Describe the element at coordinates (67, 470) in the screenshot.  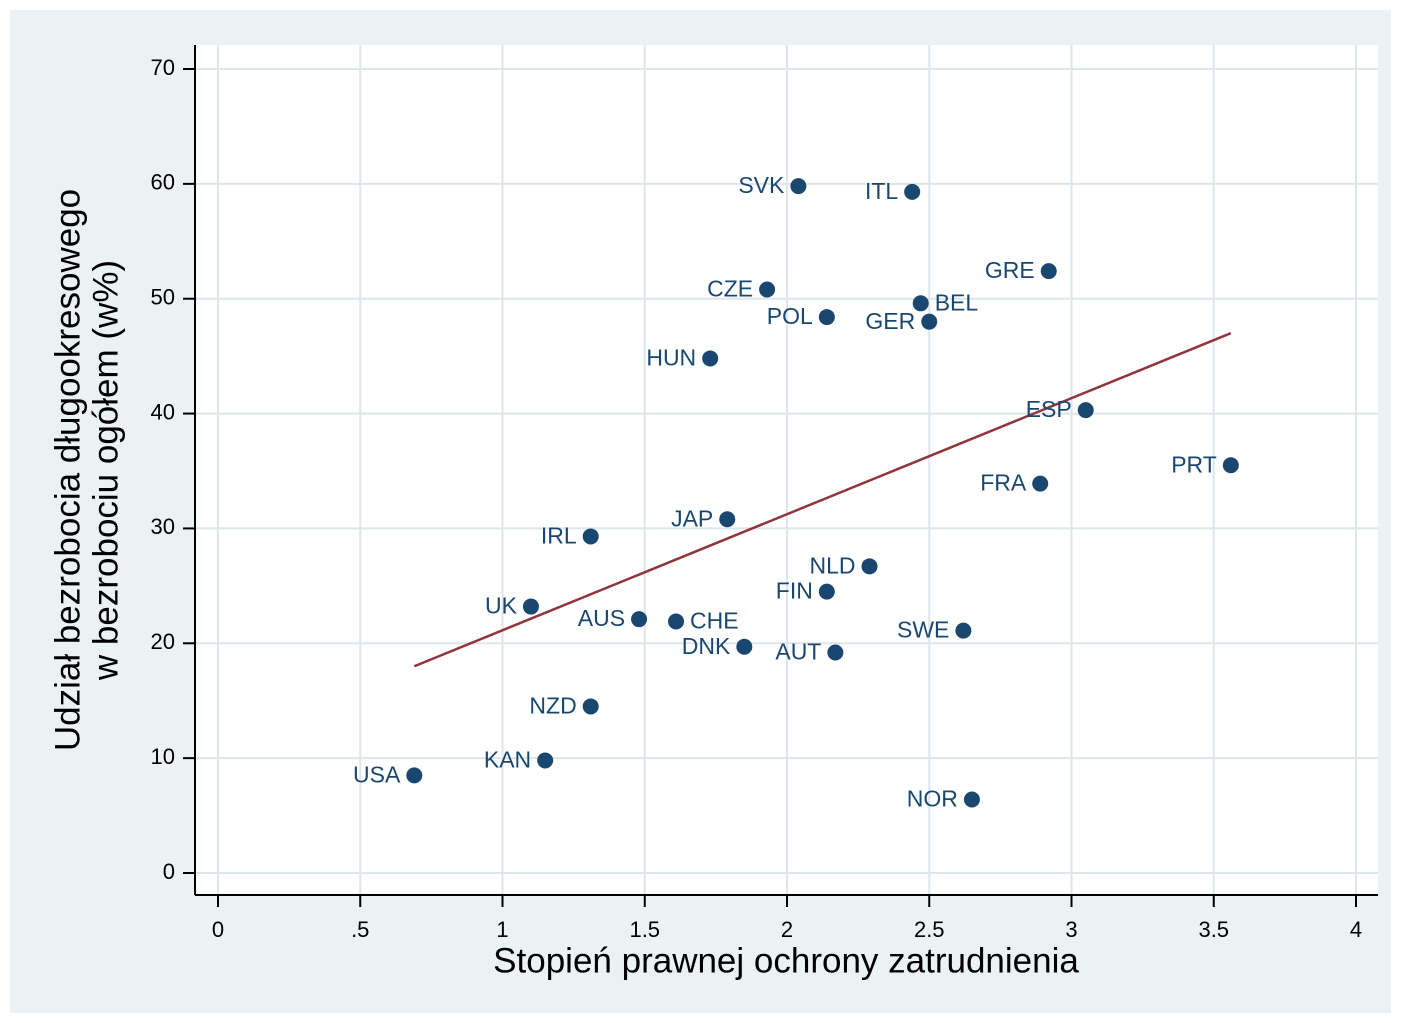
I see `y-axis-title-line: Udział bezrobocia długookresowego` at that location.